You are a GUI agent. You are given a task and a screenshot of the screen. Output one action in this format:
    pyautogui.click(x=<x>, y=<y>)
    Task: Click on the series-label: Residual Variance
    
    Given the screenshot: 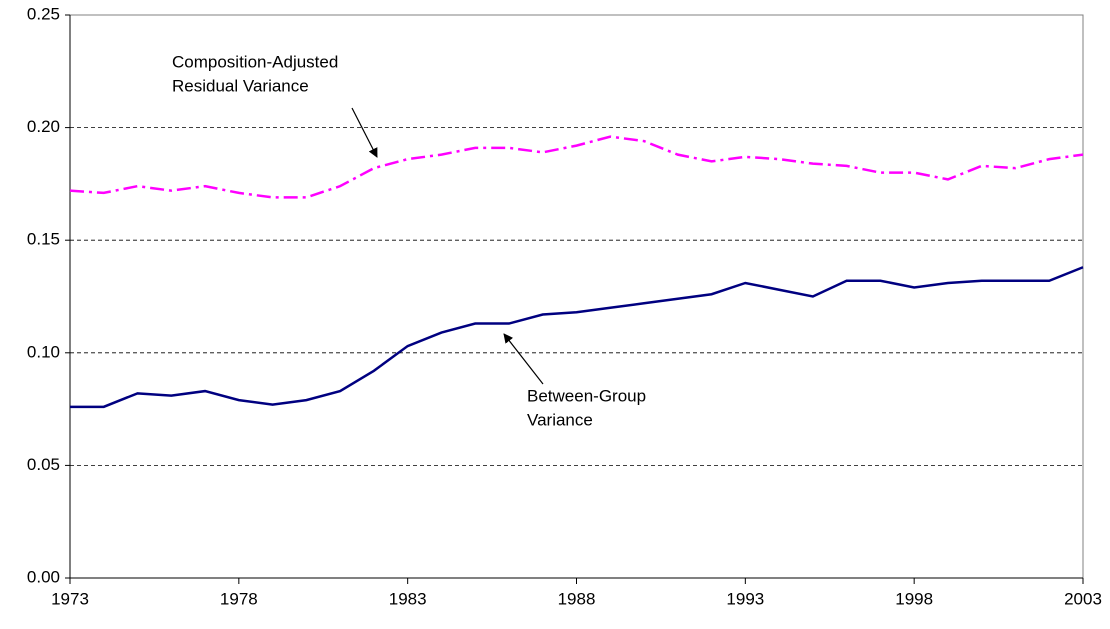 What is the action you would take?
    pyautogui.click(x=240, y=85)
    